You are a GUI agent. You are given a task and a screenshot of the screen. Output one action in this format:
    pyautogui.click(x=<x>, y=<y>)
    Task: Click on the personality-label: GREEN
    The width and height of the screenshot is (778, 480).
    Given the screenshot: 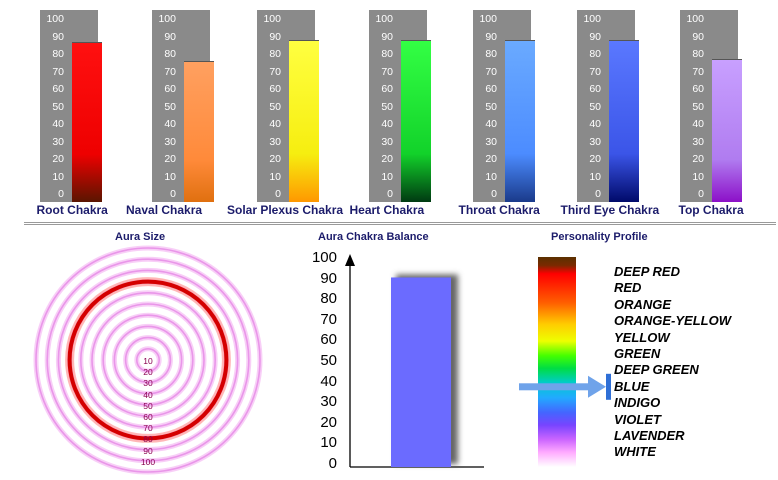 What is the action you would take?
    pyautogui.click(x=637, y=353)
    